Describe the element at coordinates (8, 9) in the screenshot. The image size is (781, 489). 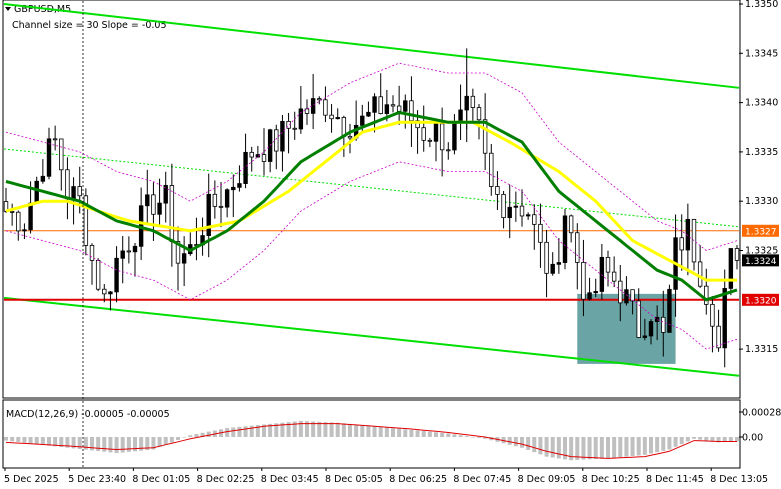
I see `dropdown-arrow-icon` at that location.